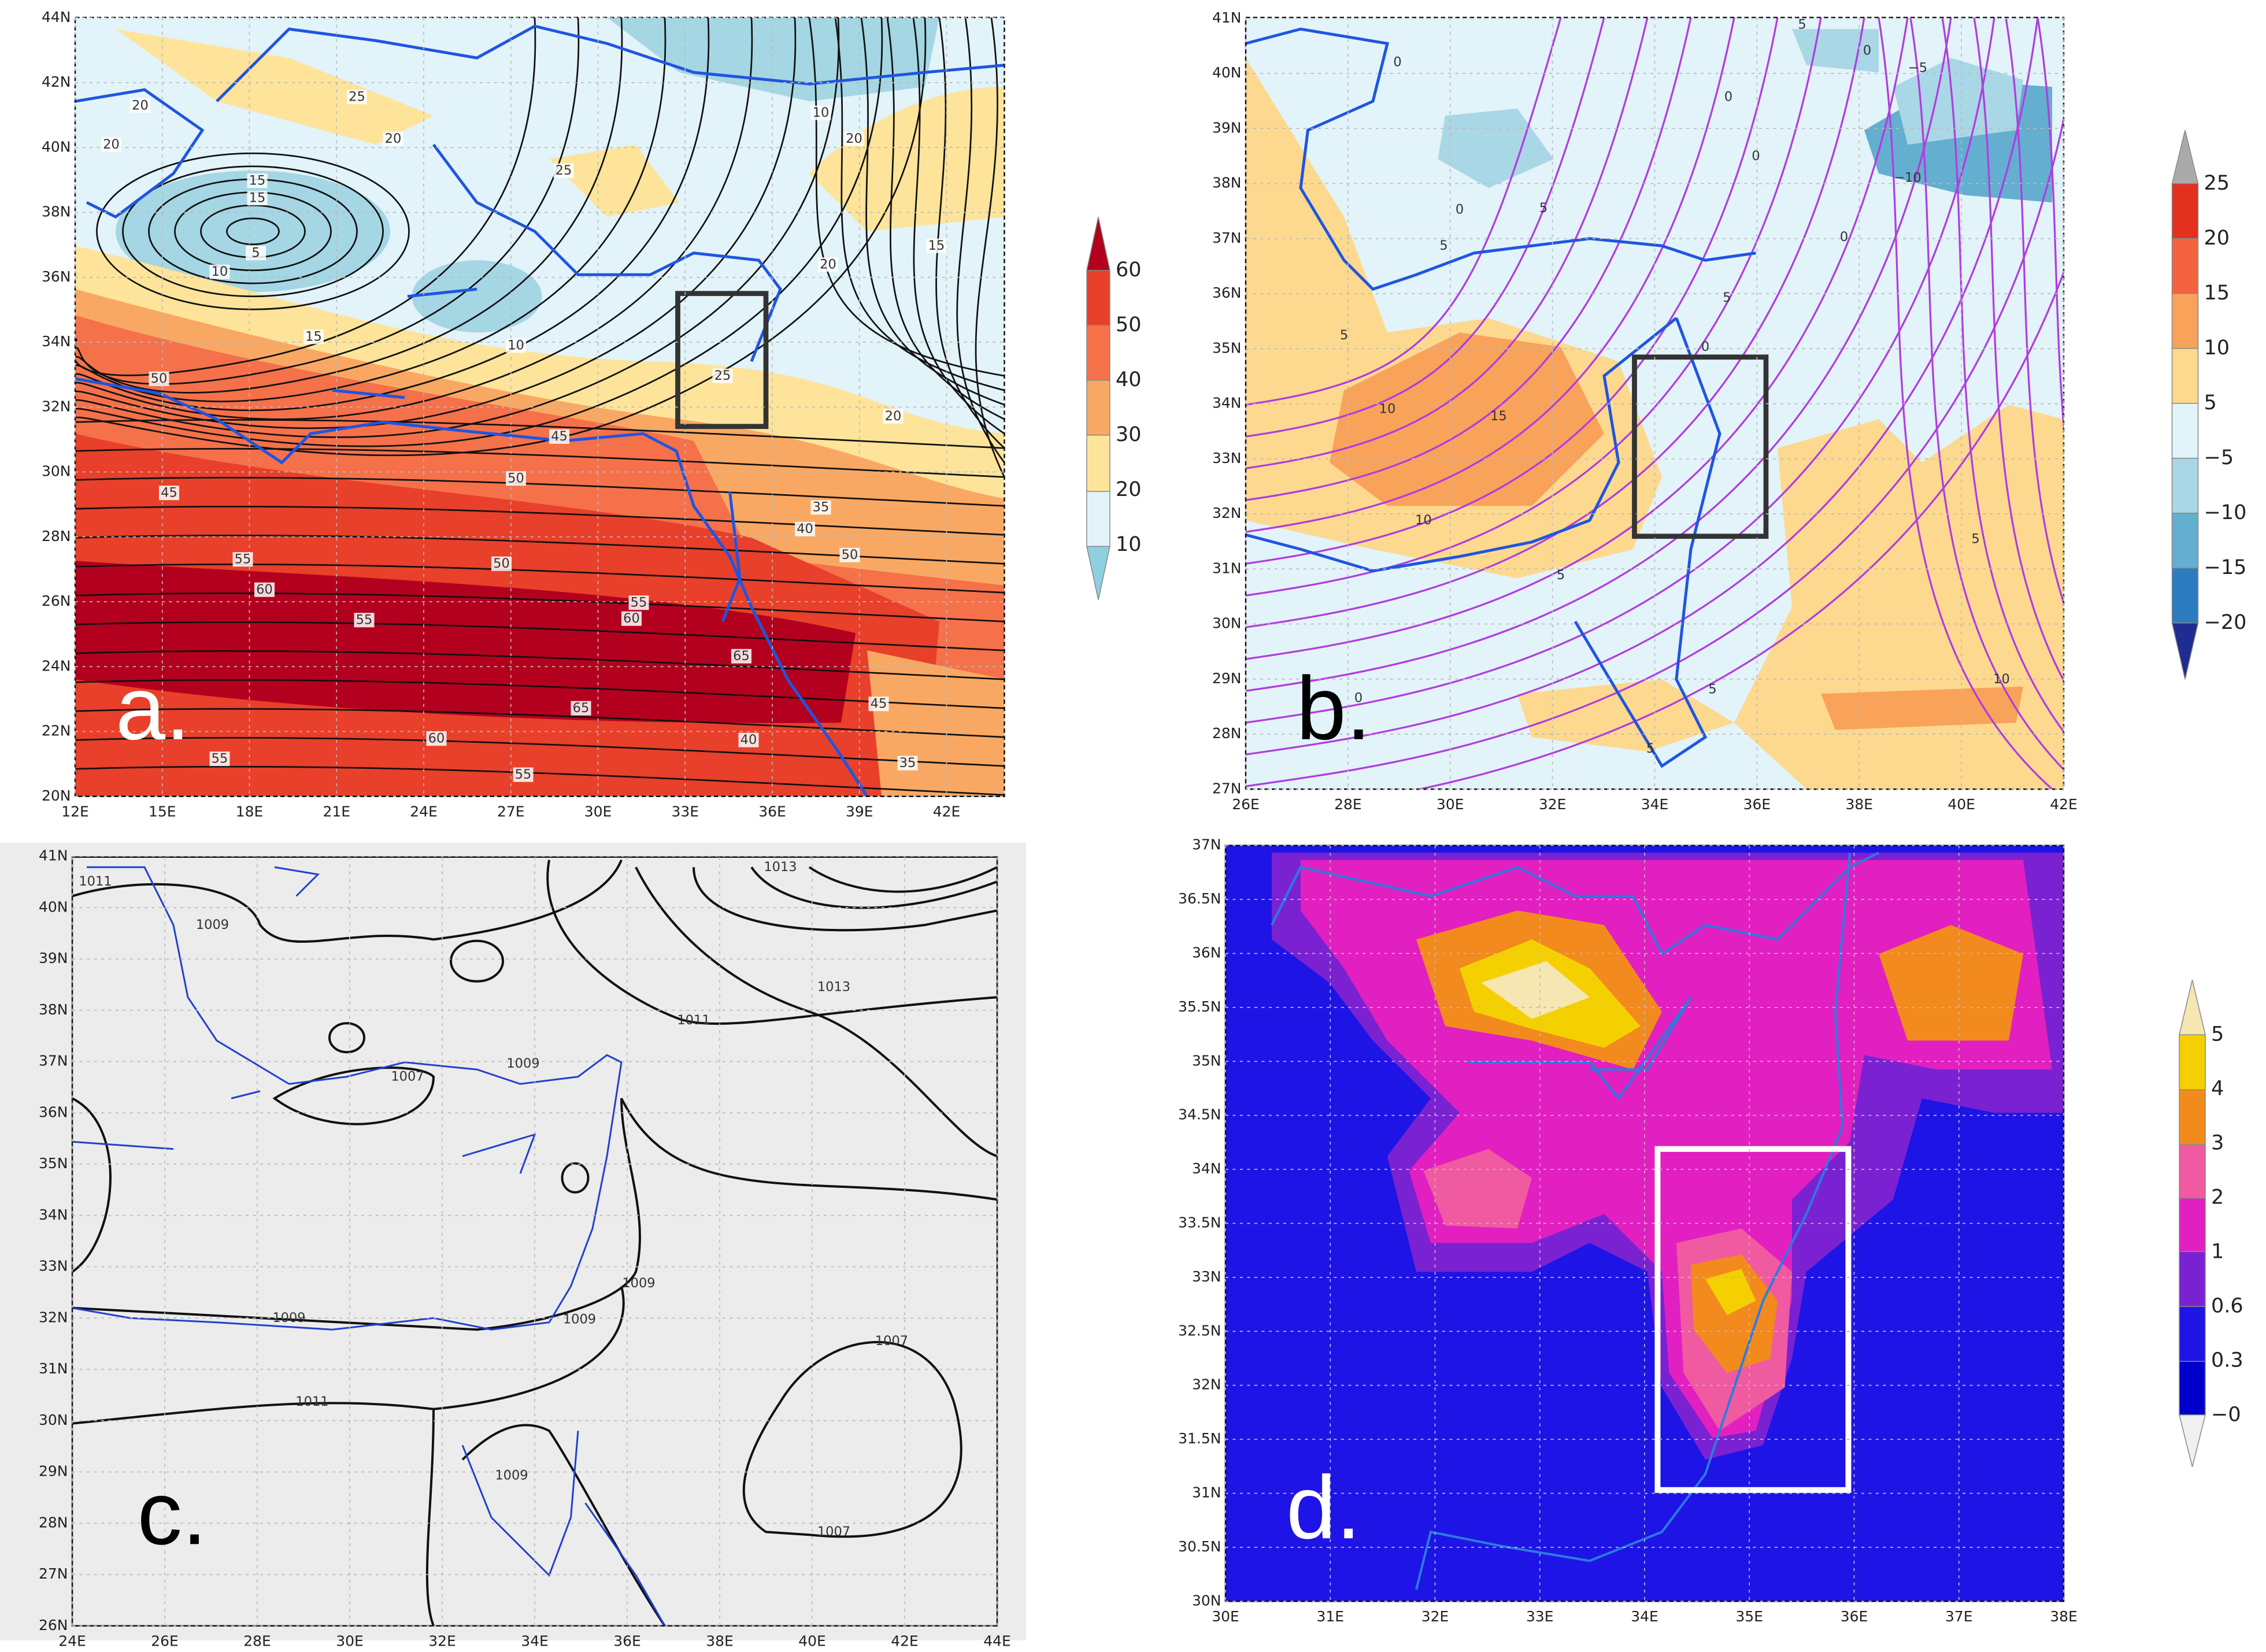 The width and height of the screenshot is (2266, 1652). What do you see at coordinates (337, 811) in the screenshot?
I see `x-tick-label: 21E` at bounding box center [337, 811].